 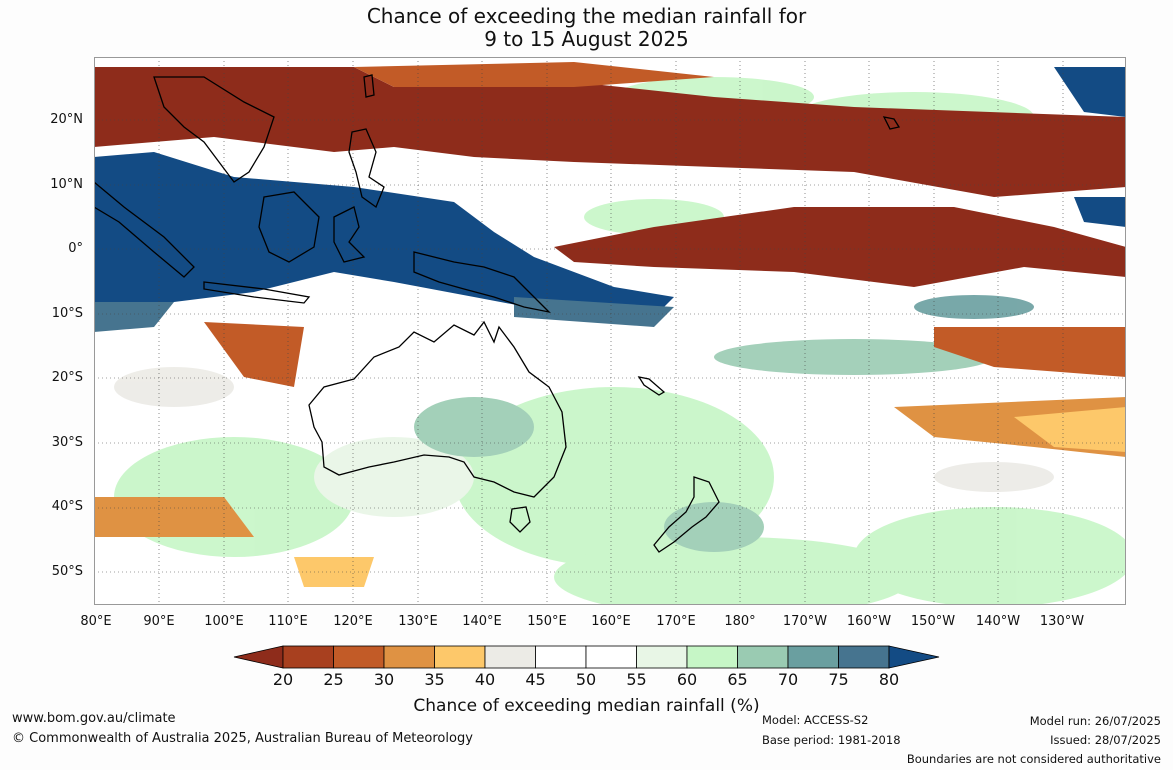 What do you see at coordinates (586, 39) in the screenshot?
I see `map-title-line2: 9 to 15 August 2025` at bounding box center [586, 39].